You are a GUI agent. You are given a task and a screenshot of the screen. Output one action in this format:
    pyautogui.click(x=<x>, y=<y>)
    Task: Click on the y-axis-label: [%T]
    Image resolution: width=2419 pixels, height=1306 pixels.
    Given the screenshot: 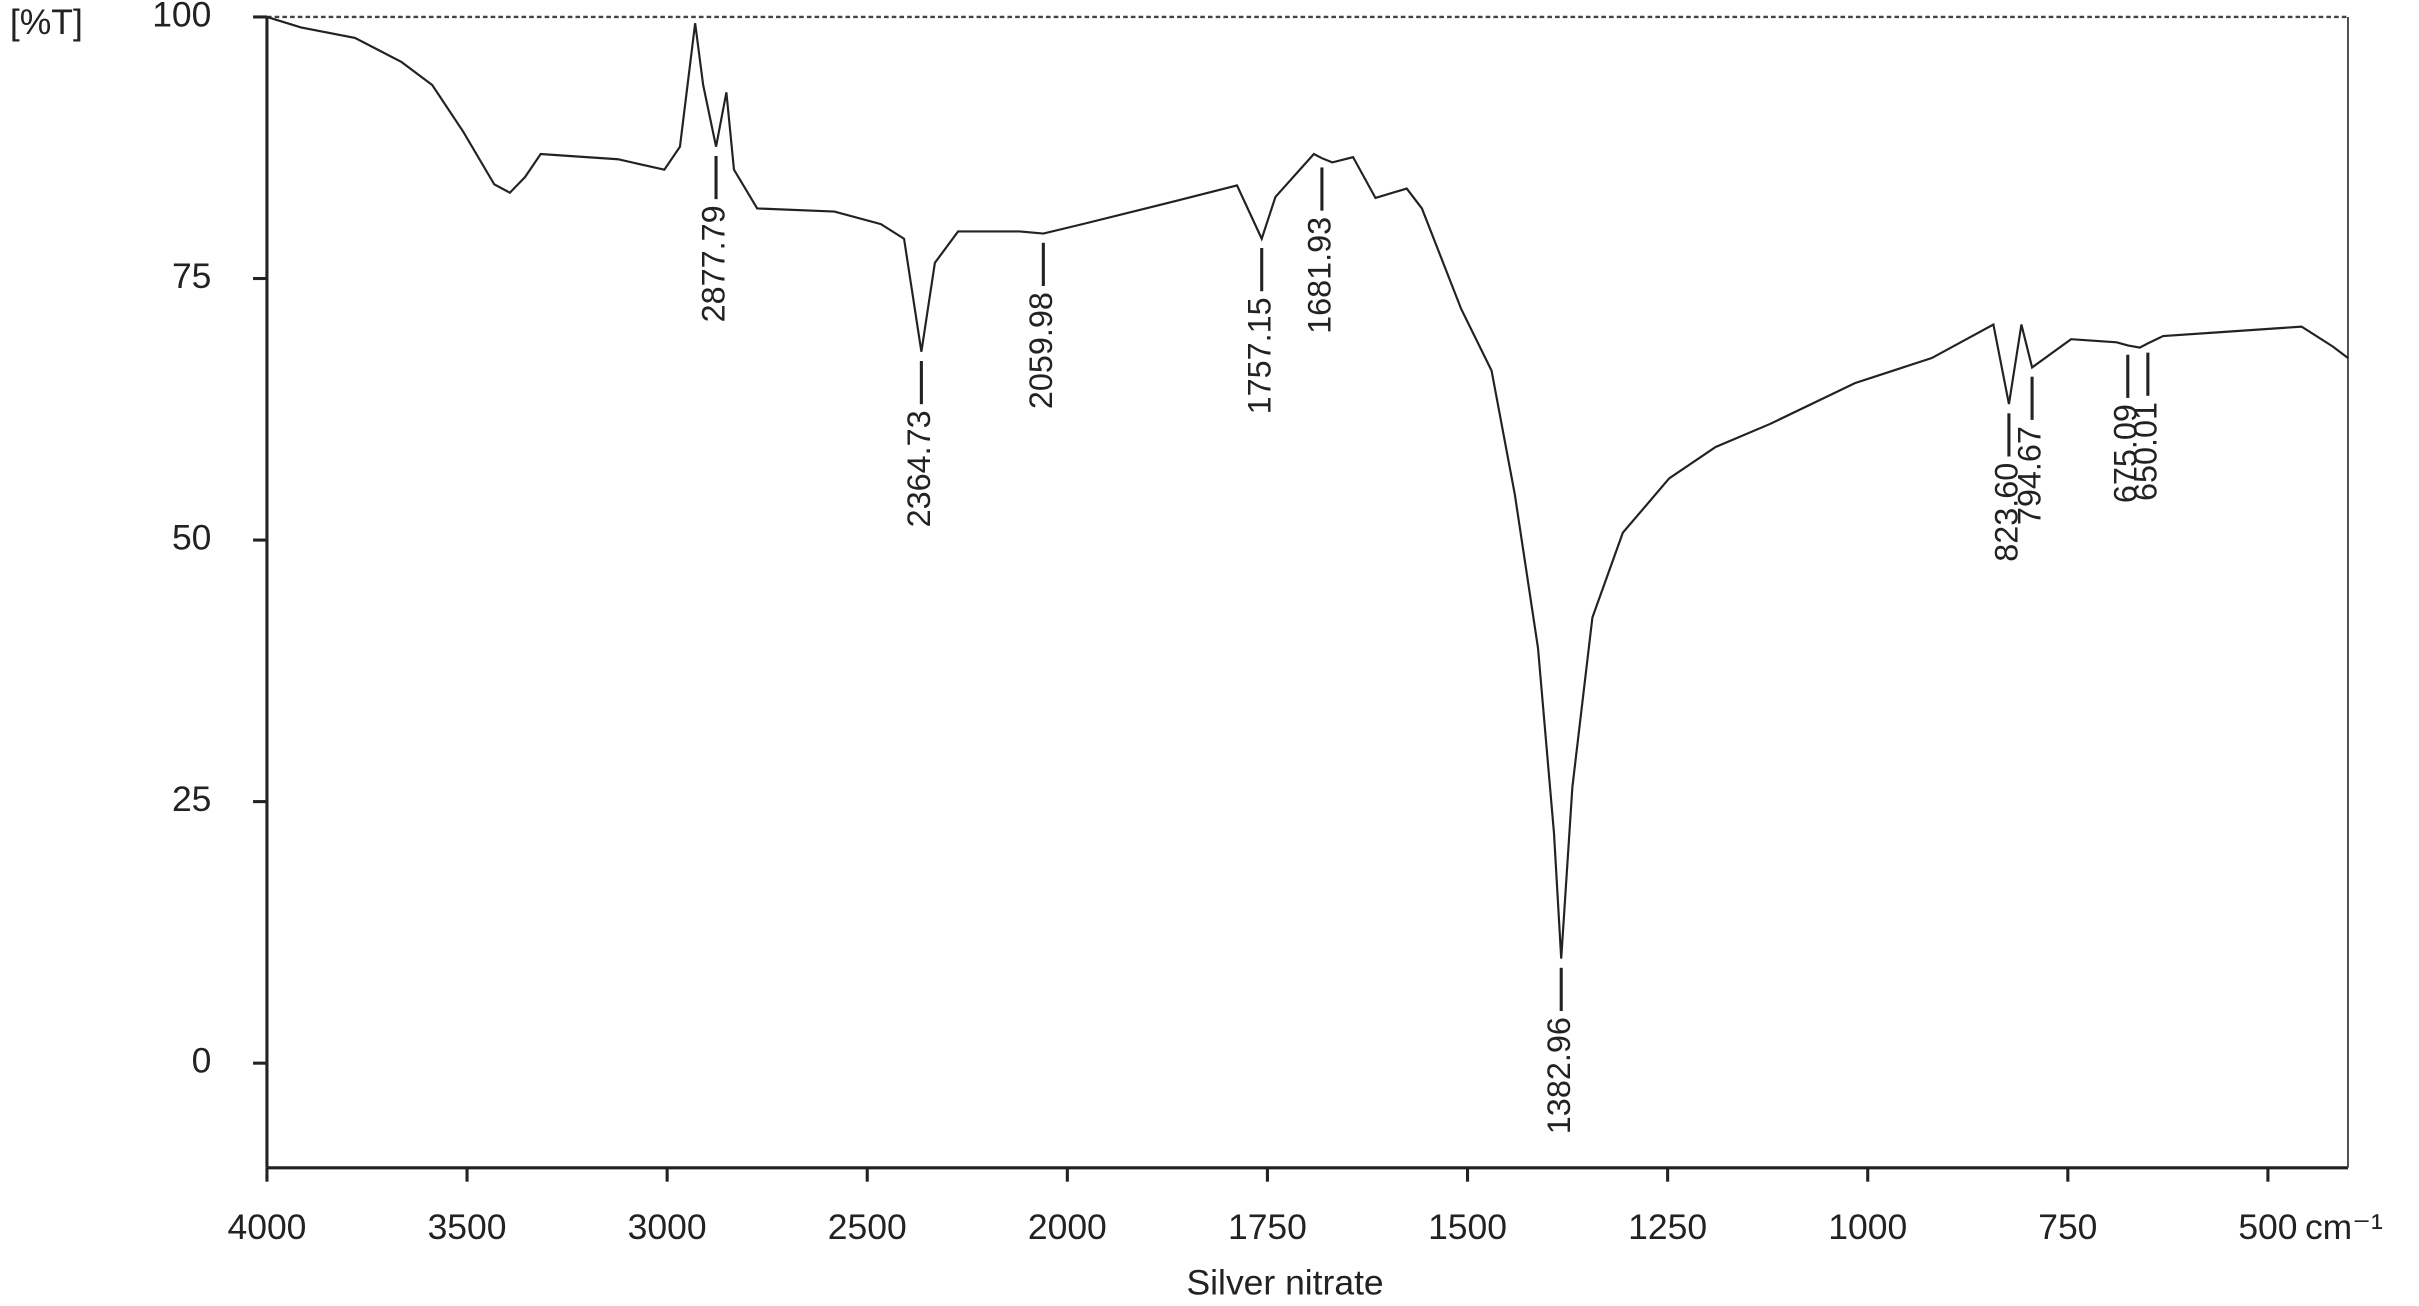 What is the action you would take?
    pyautogui.click(x=46, y=22)
    